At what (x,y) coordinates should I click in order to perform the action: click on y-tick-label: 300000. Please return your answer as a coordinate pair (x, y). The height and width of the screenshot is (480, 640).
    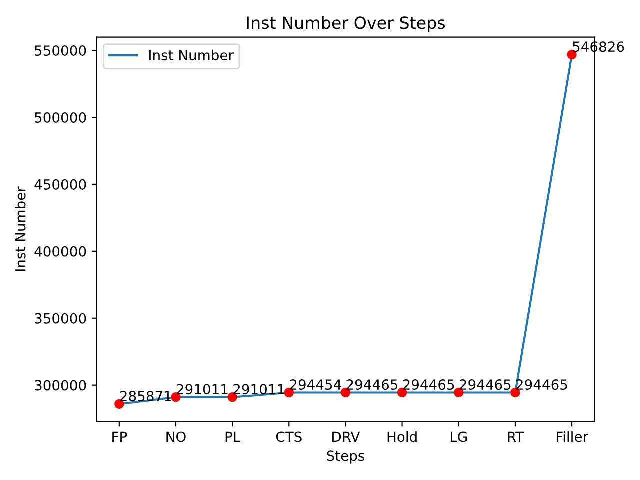
    Looking at the image, I should click on (60, 385).